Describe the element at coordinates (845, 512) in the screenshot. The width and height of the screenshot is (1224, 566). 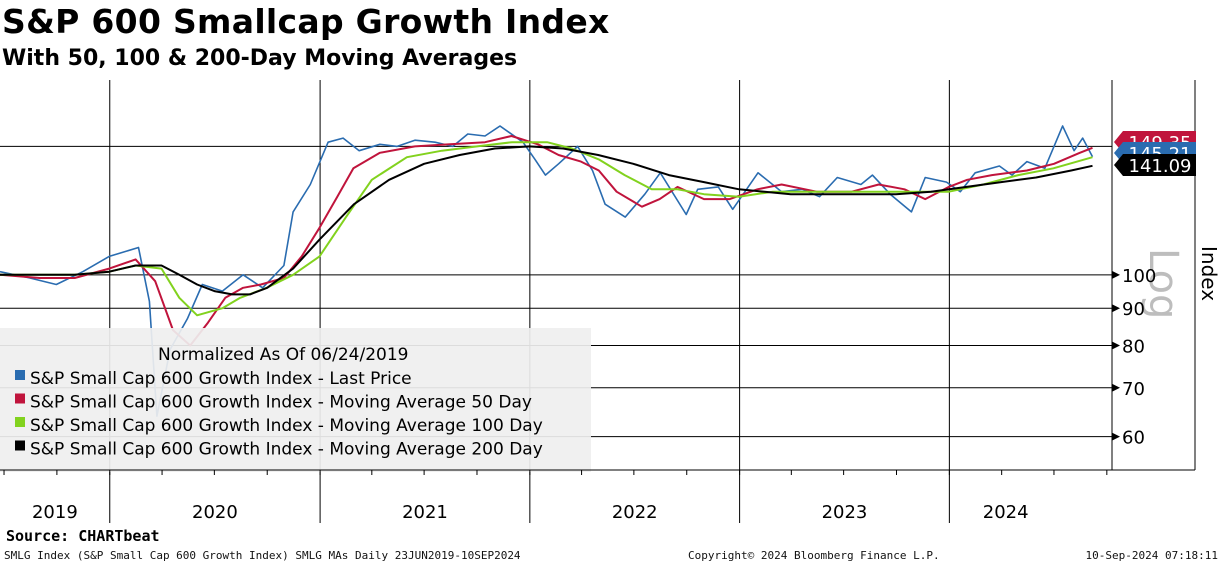
I see `x-tick-label: 2023` at that location.